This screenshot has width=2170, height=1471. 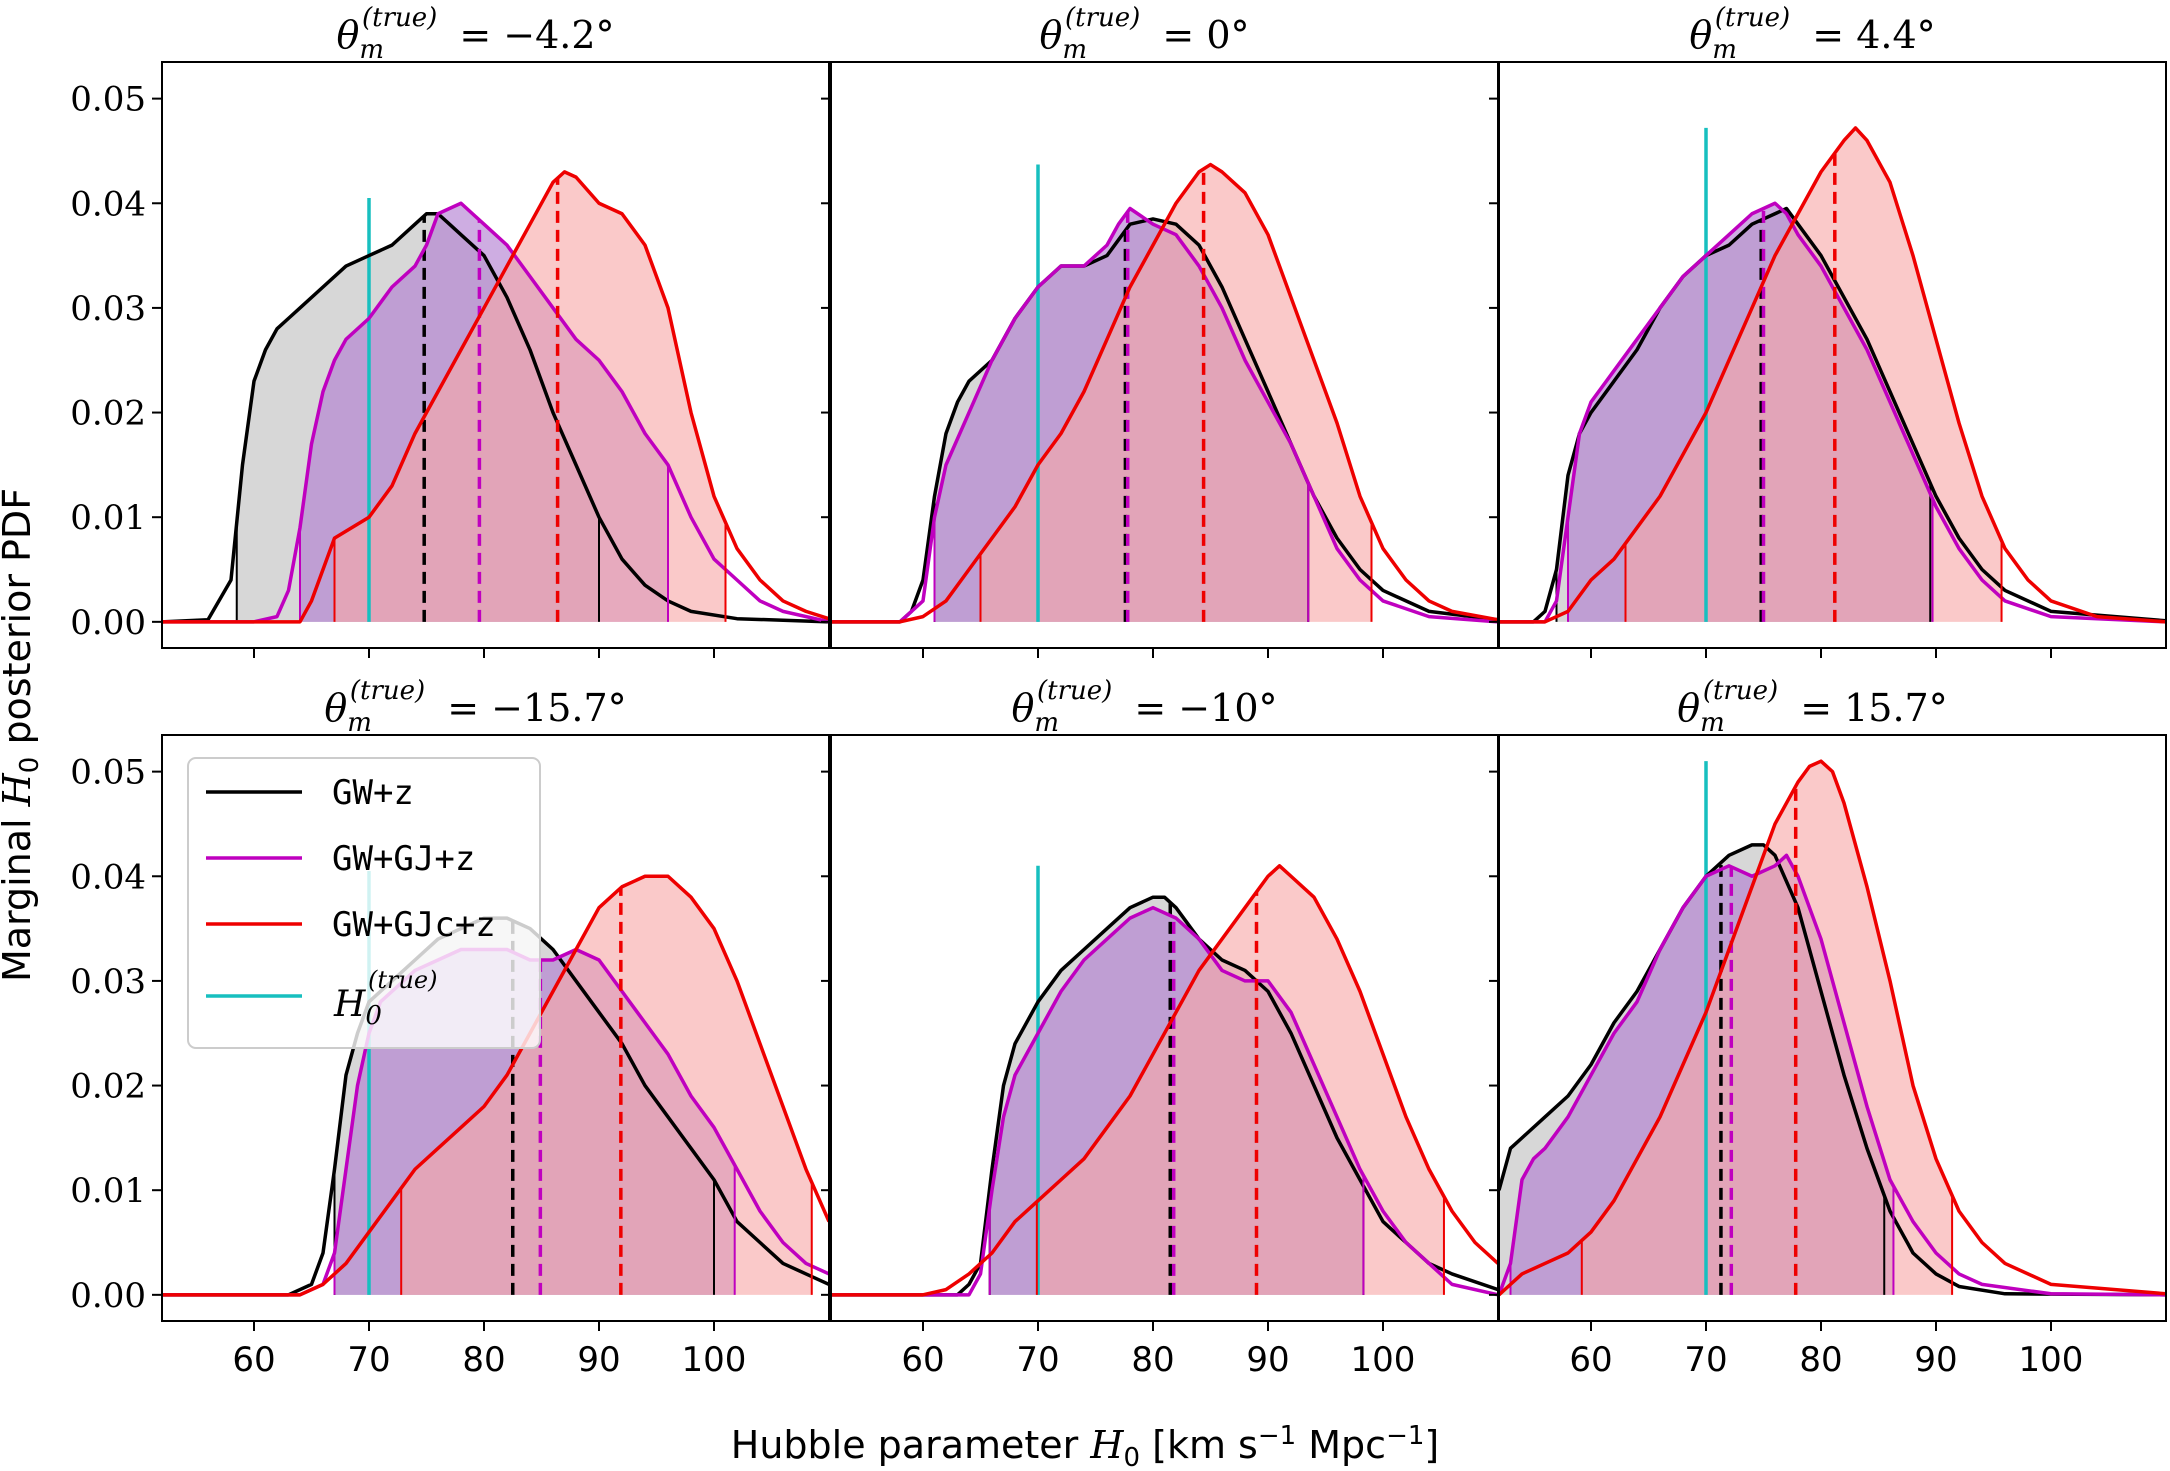 What do you see at coordinates (321, 998) in the screenshot?
I see `legend-entry-h0-true: H0 (true)` at bounding box center [321, 998].